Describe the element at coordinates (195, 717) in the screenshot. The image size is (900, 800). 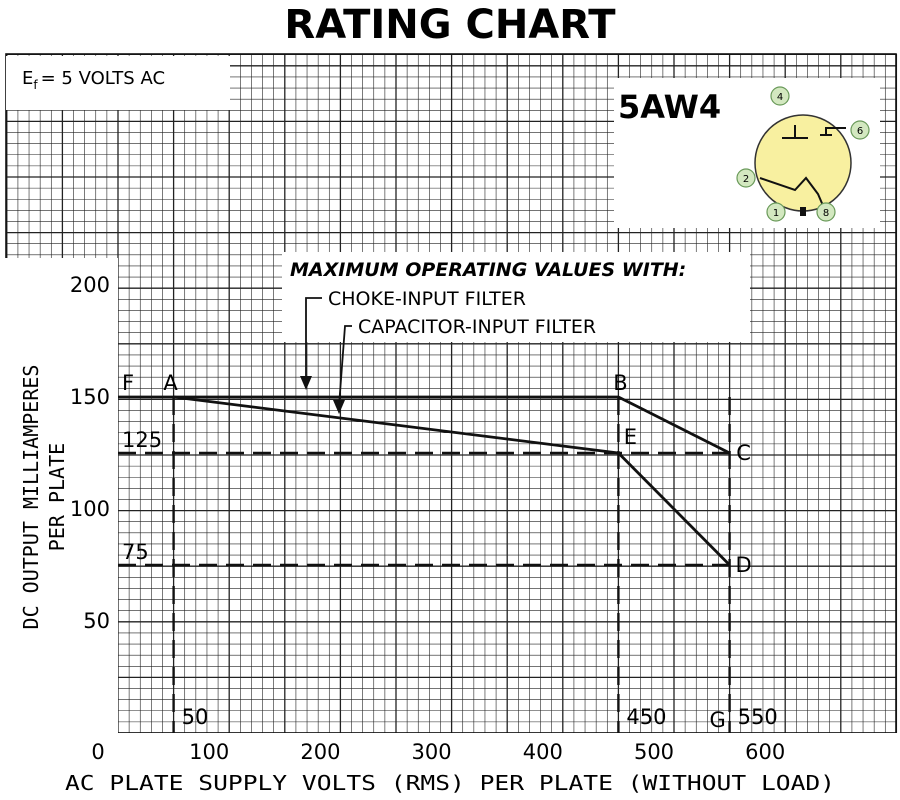
I see `ref-label-x-50: 50` at that location.